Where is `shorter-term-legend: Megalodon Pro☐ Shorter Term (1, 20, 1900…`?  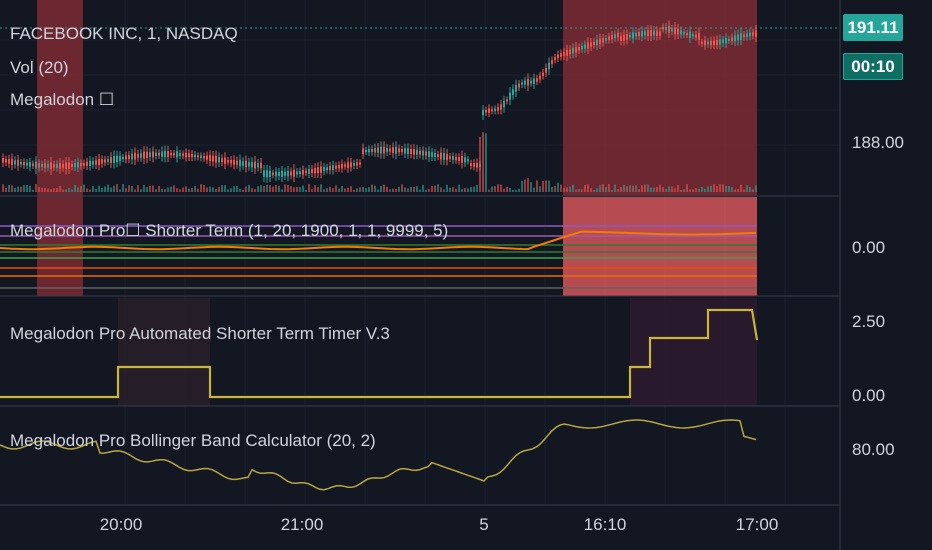
shorter-term-legend: Megalodon Pro☐ Shorter Term (1, 20, 1900… is located at coordinates (229, 230).